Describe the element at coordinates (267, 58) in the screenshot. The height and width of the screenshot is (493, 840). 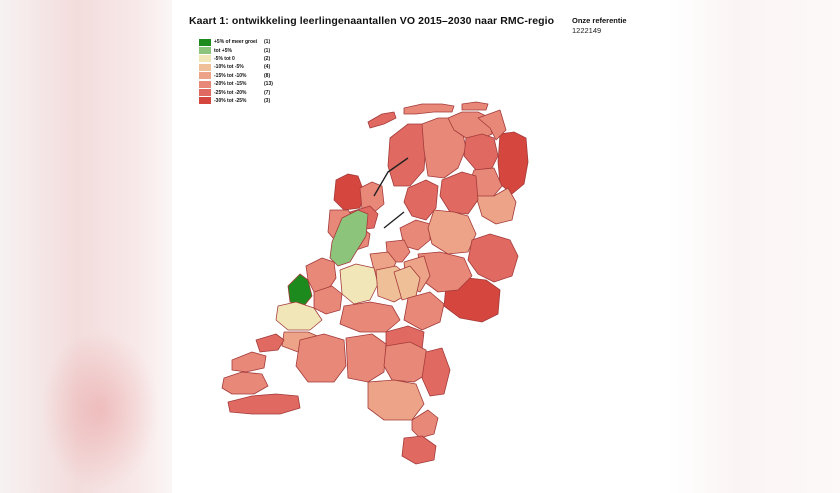
I see `legend-count: (2)` at that location.